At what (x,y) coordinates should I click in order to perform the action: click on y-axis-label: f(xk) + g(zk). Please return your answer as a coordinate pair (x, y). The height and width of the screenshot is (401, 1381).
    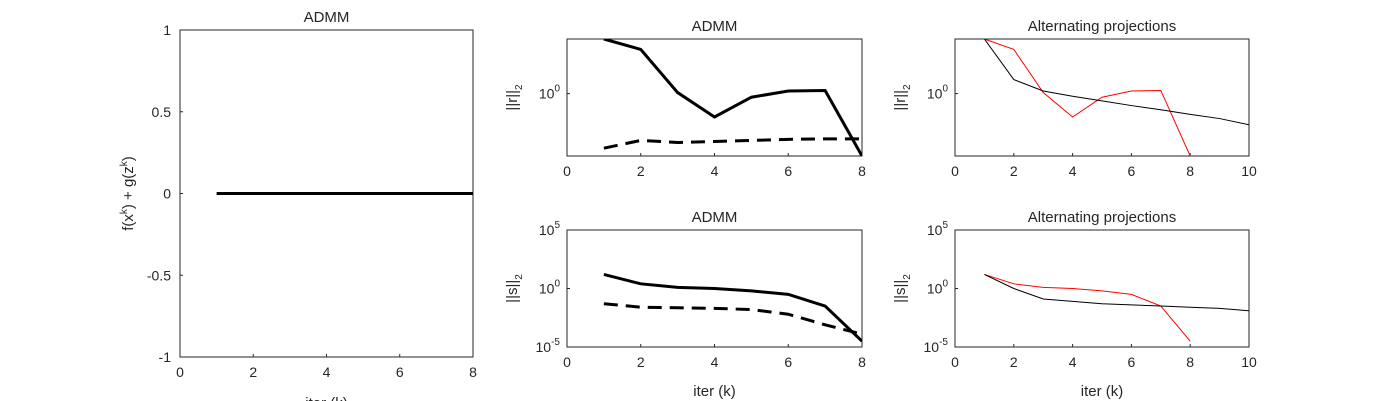
    Looking at the image, I should click on (128, 193).